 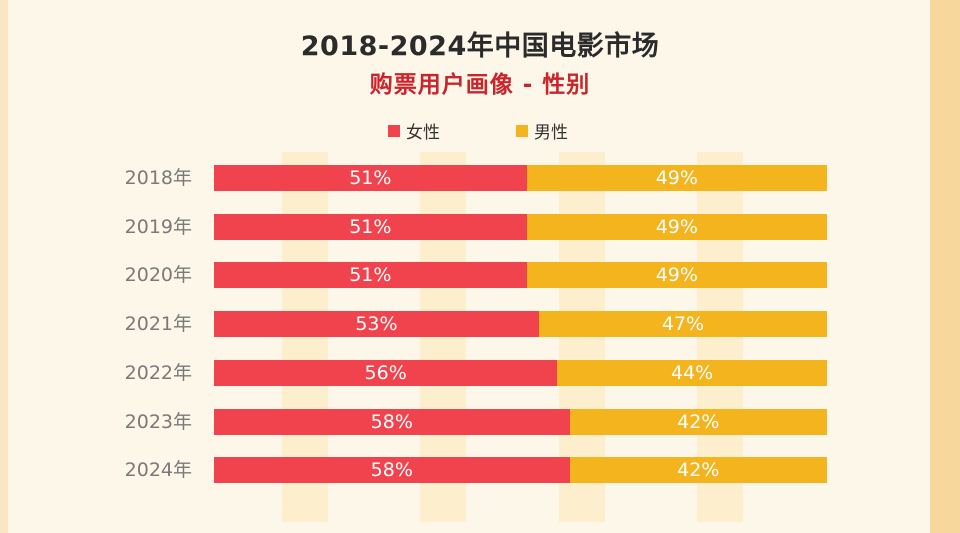 I want to click on bar-male-2020年: 49%, so click(x=676, y=275).